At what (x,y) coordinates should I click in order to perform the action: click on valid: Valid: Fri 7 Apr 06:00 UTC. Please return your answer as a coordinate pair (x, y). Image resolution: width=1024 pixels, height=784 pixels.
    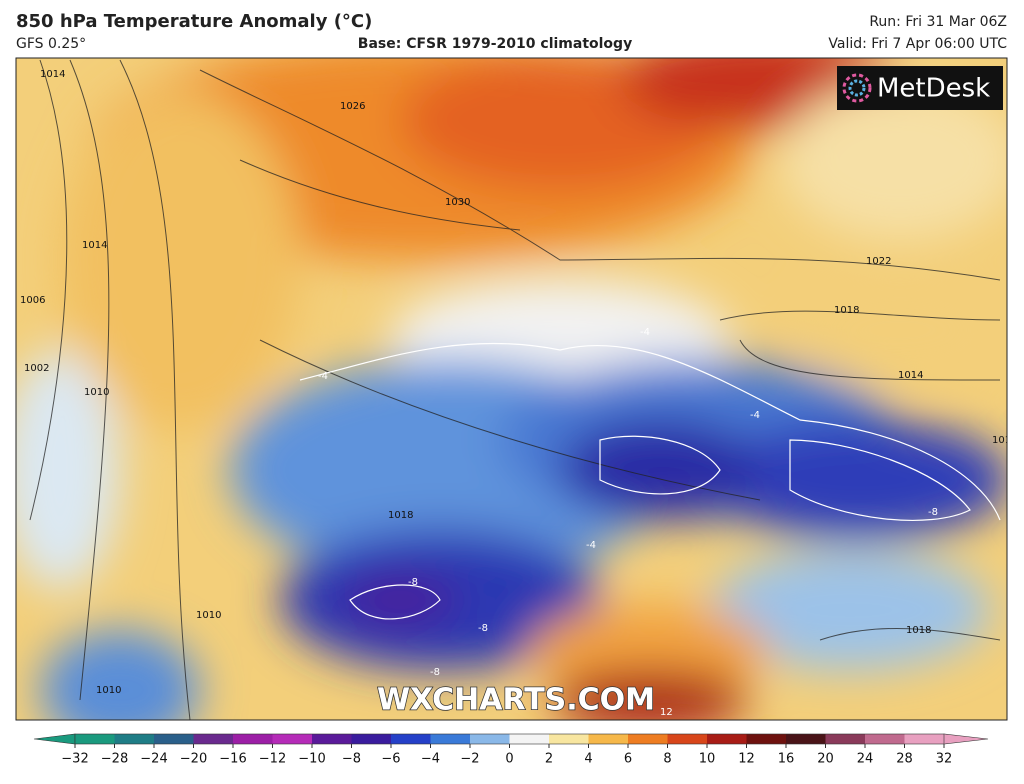
    Looking at the image, I should click on (917, 44).